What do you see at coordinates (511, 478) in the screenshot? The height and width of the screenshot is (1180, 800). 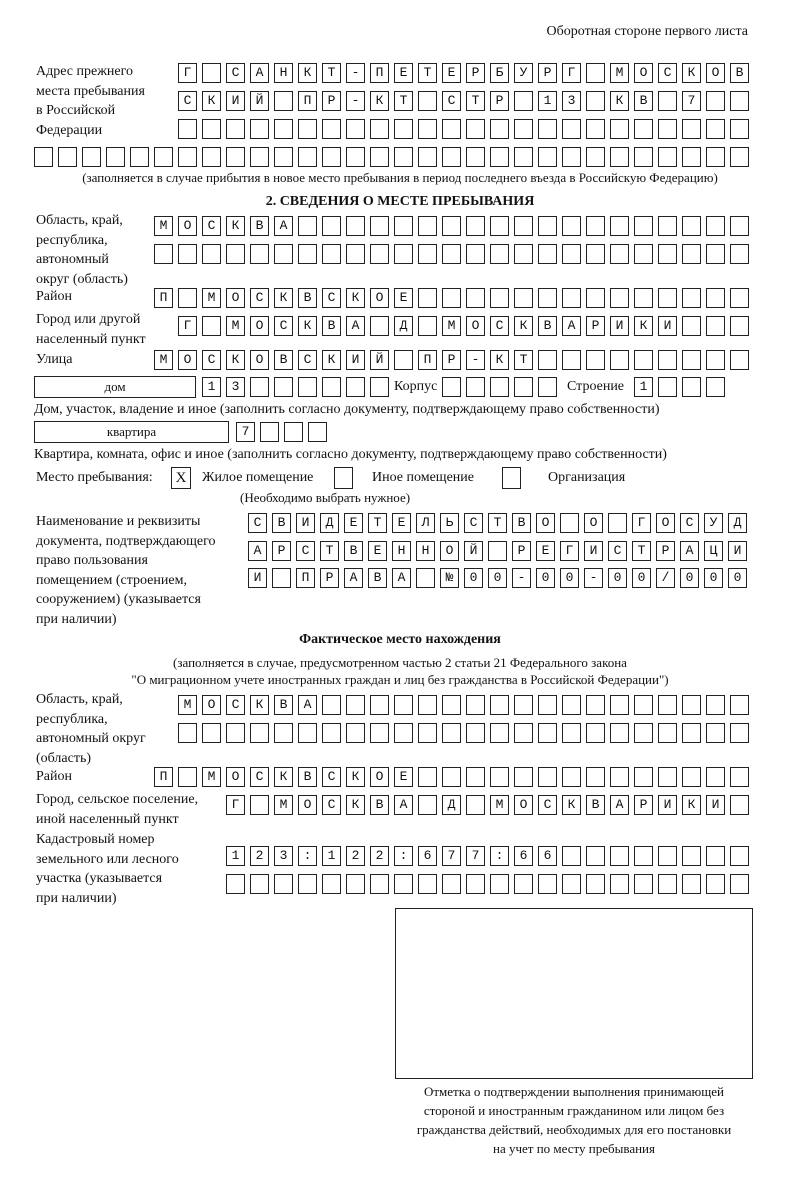 I see `option-organization-checkbox` at bounding box center [511, 478].